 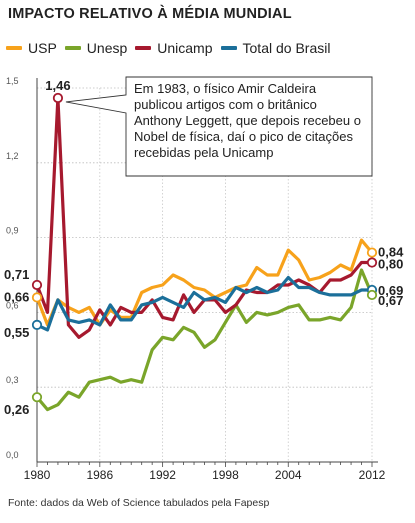 I want to click on marker-total-do-brasil-1980, so click(x=37, y=324).